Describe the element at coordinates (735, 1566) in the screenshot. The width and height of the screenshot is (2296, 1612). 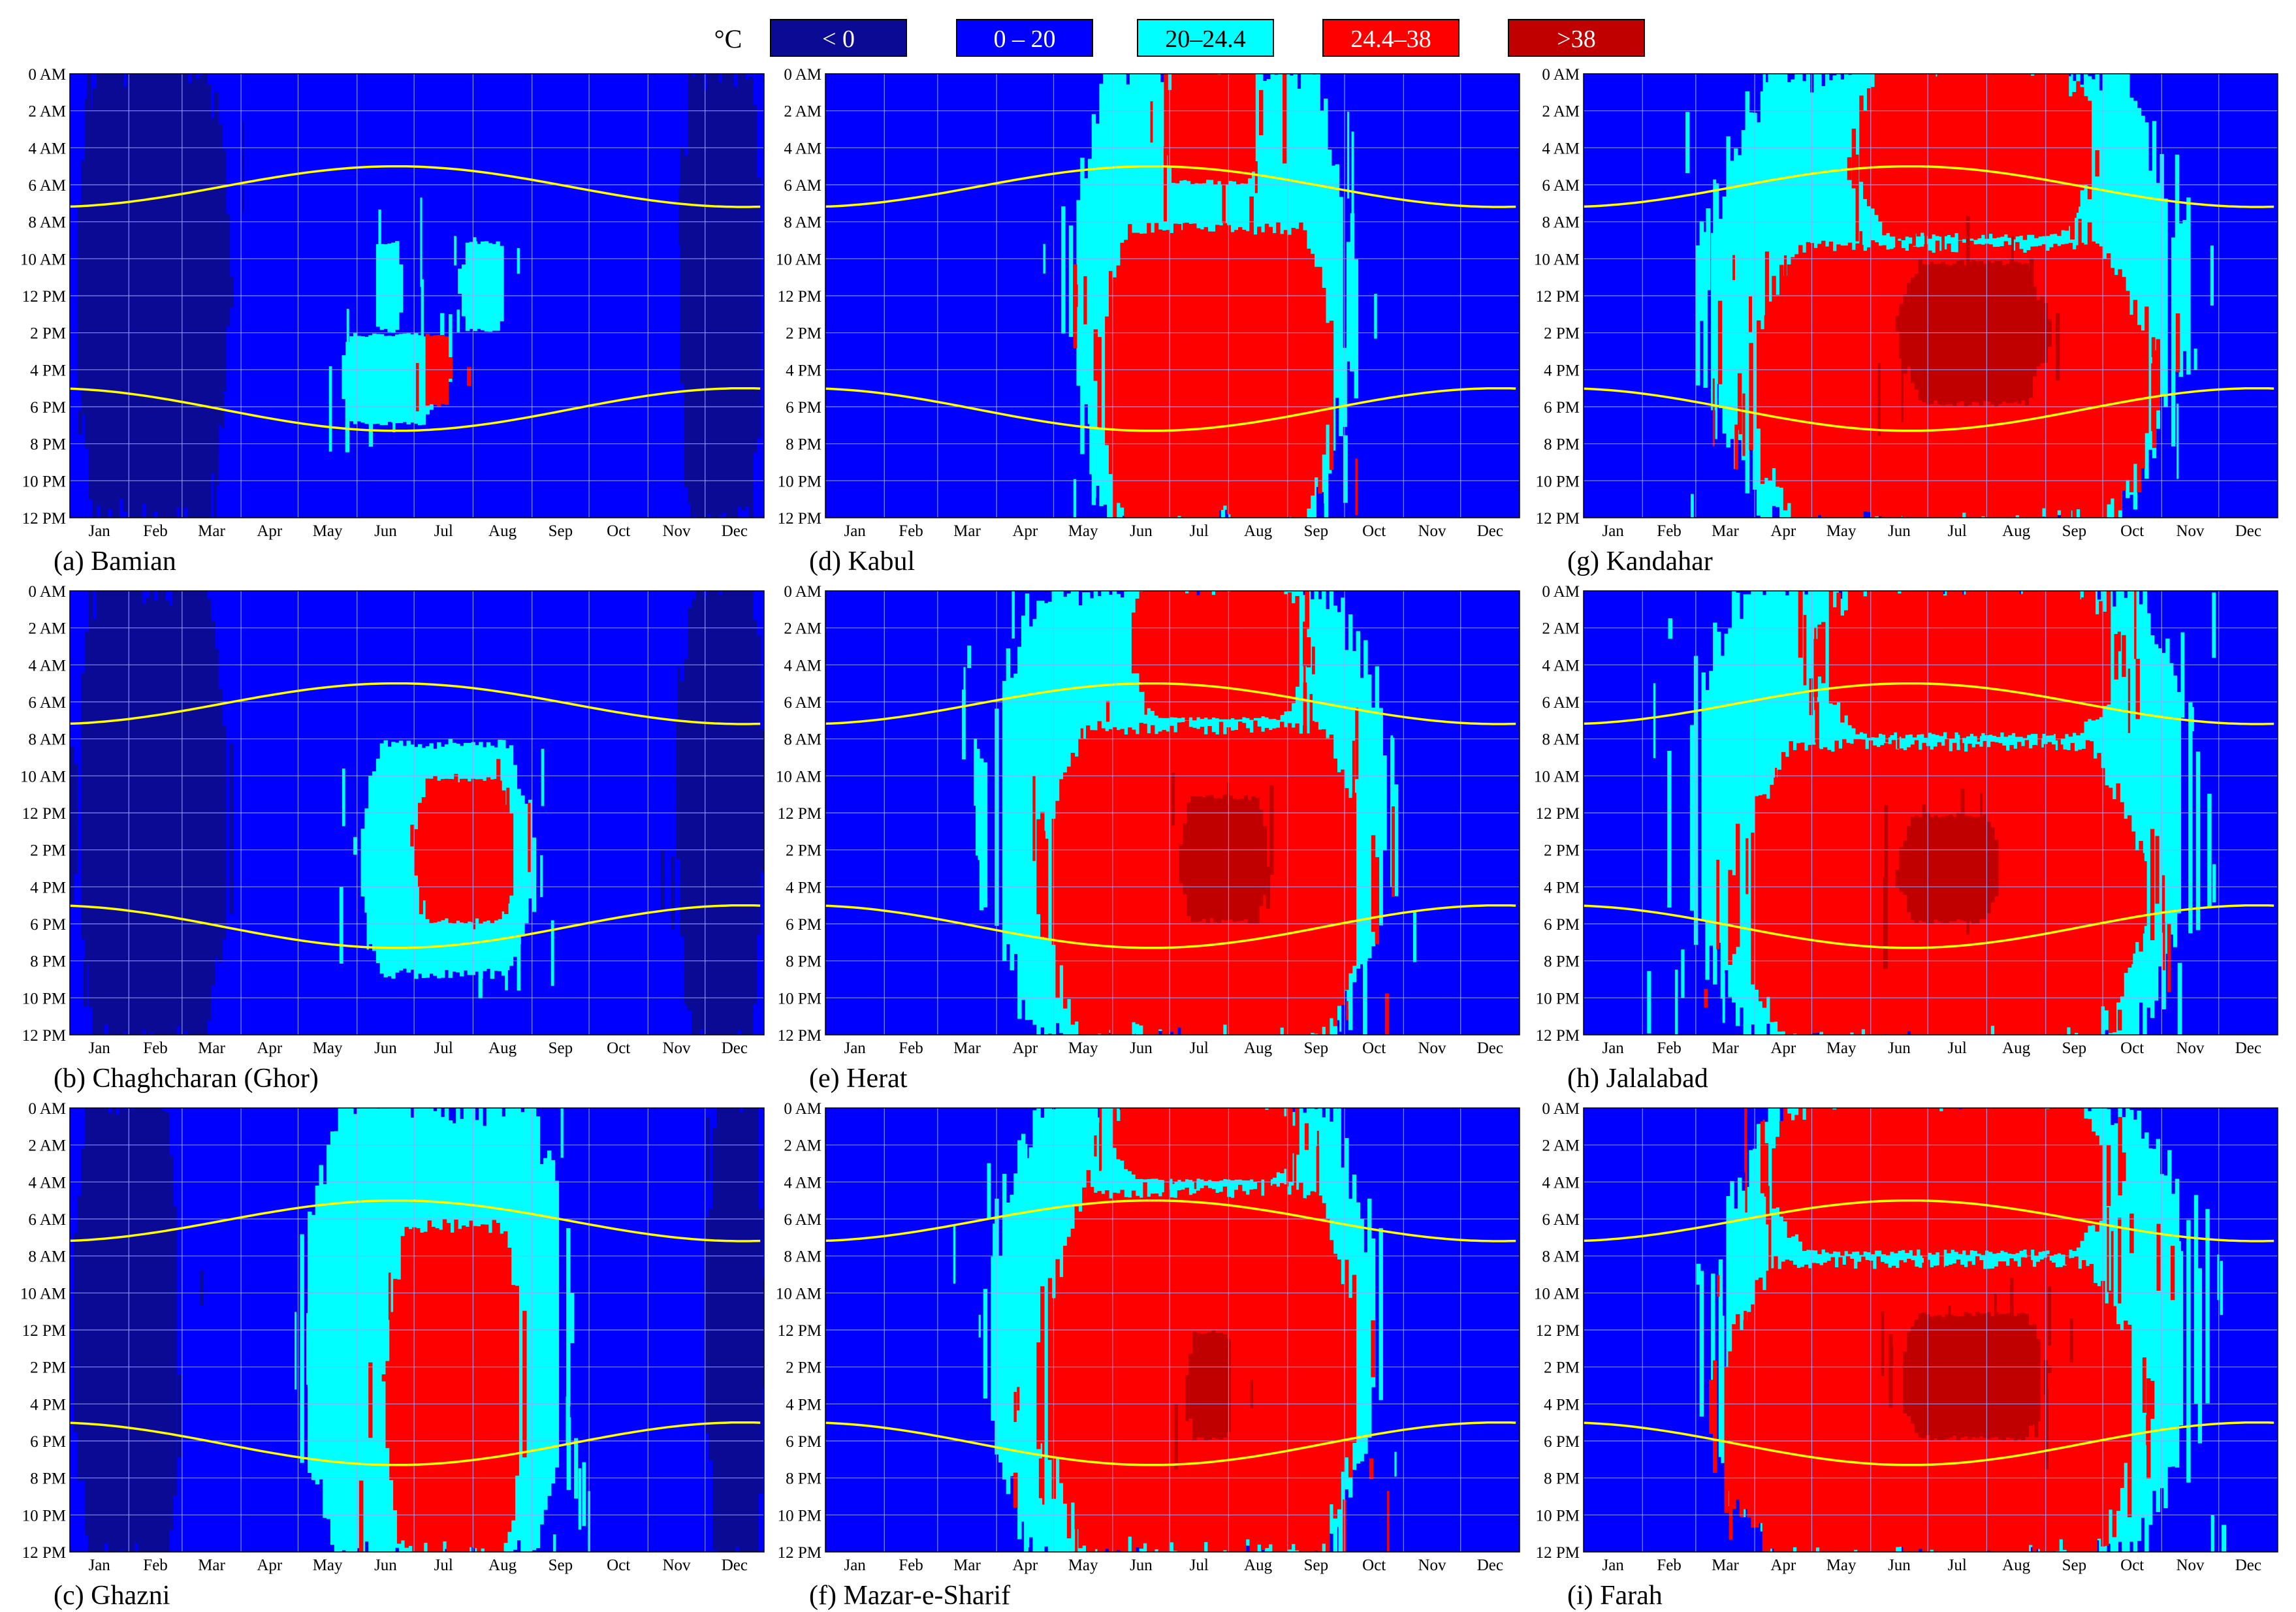
I see `x-tick-label: Dec` at that location.